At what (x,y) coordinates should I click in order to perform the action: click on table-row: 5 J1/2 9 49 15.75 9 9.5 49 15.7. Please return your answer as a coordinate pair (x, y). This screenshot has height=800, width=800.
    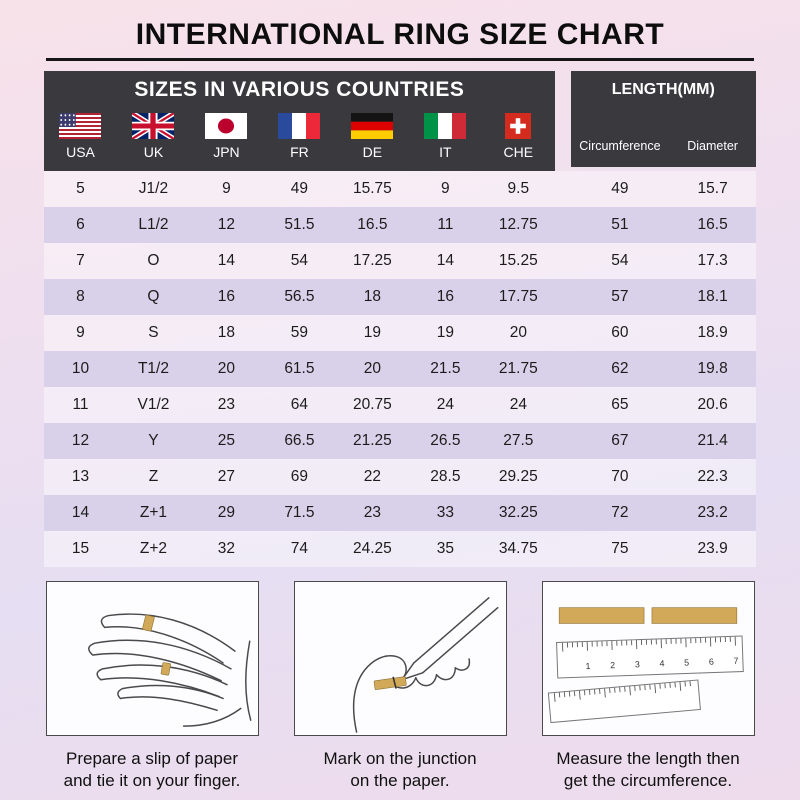
    Looking at the image, I should click on (400, 189).